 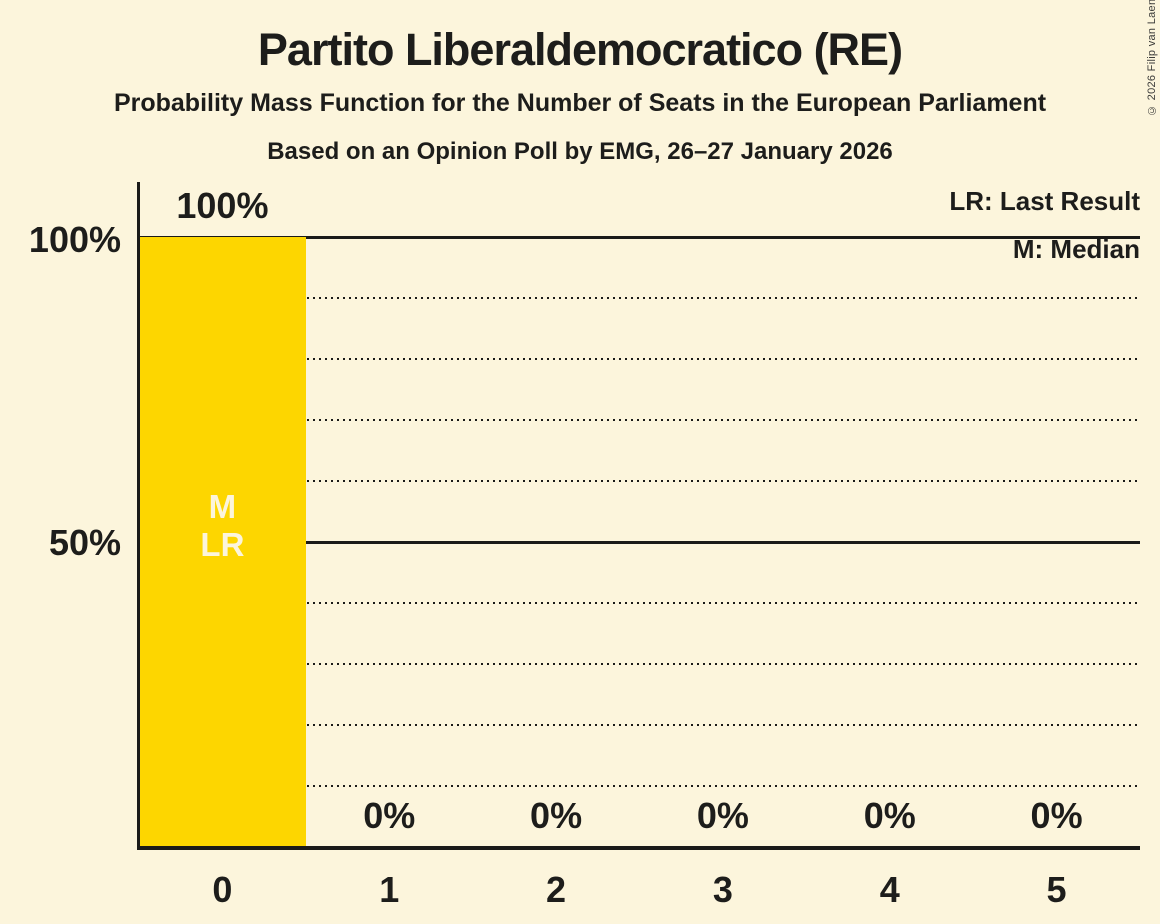 What do you see at coordinates (580, 49) in the screenshot?
I see `page-title: Partito Liberaldemocratico (RE)` at bounding box center [580, 49].